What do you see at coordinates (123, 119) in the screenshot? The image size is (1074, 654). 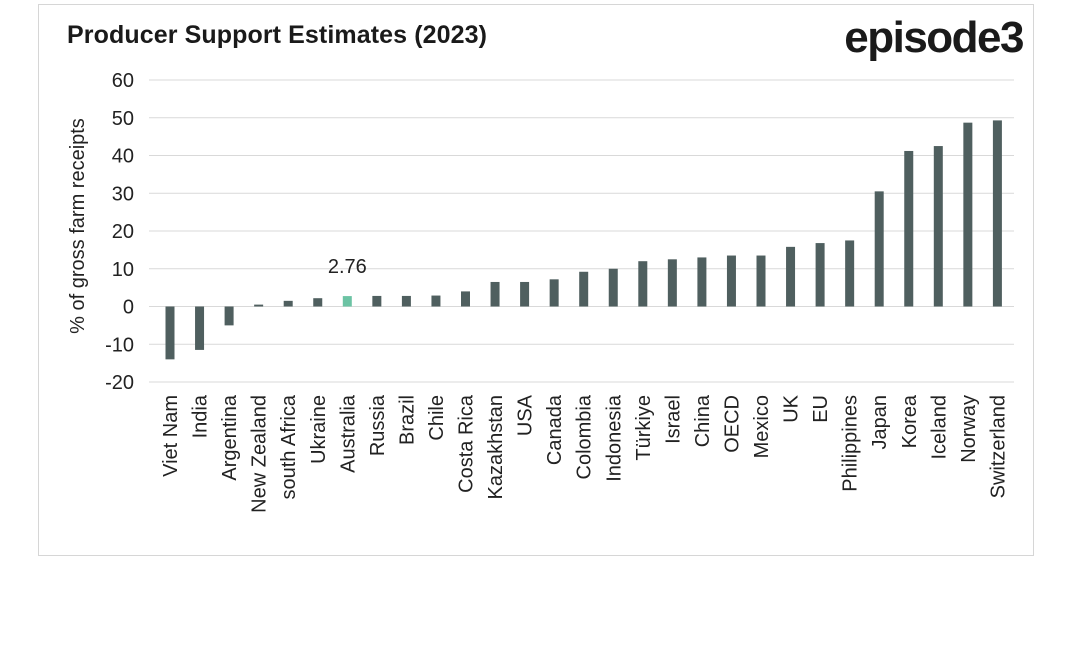 I see `y-tick-label: 50` at bounding box center [123, 119].